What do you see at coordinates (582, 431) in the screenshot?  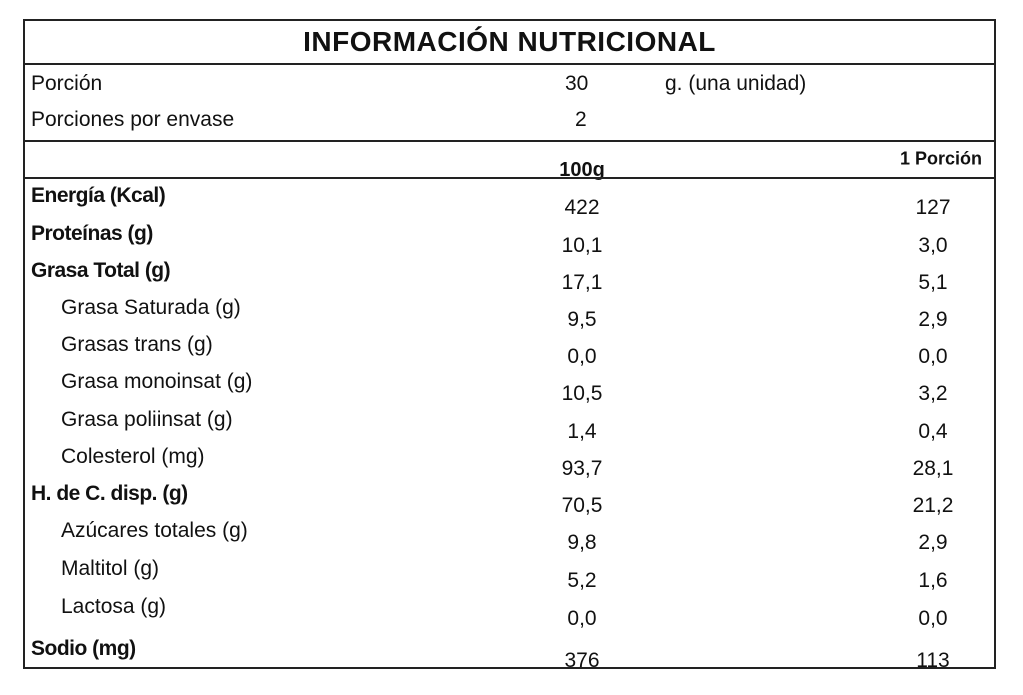 I see `nutrient-value-100g: 1,4` at bounding box center [582, 431].